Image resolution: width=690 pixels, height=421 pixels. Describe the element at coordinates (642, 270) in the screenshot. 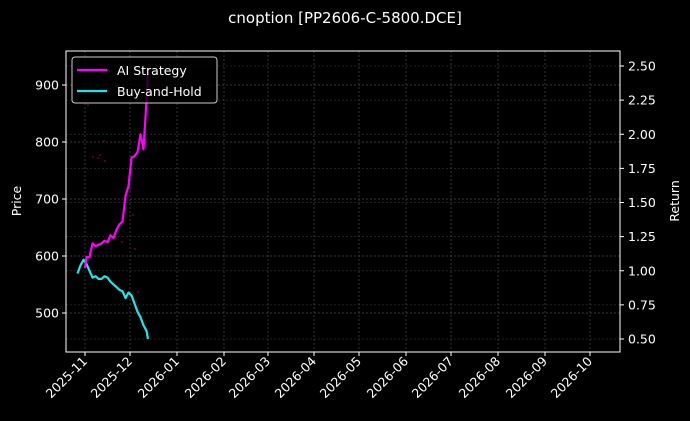

I see `y-right-tick-label: 1.00` at that location.